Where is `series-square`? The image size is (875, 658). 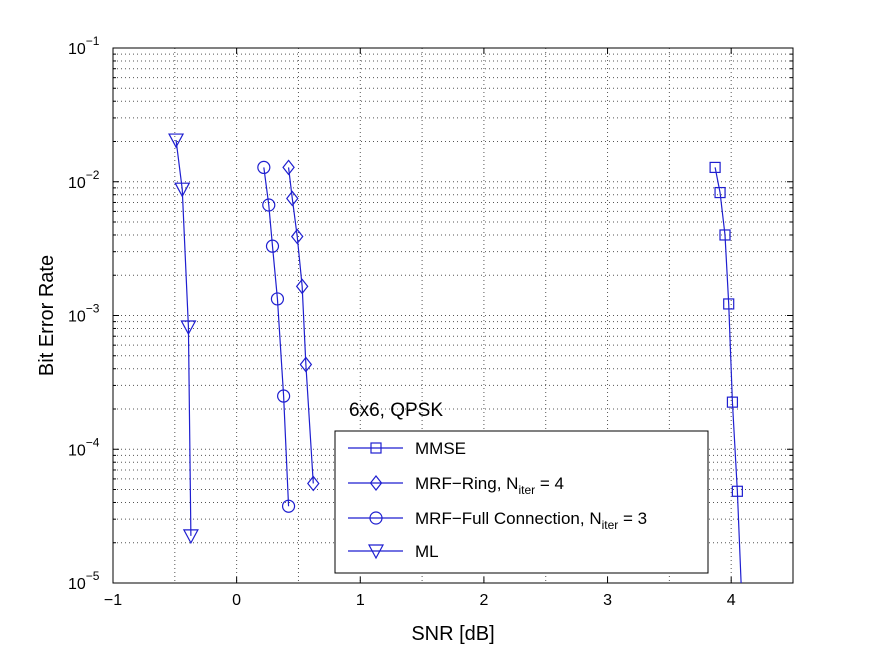
series-square is located at coordinates (726, 372).